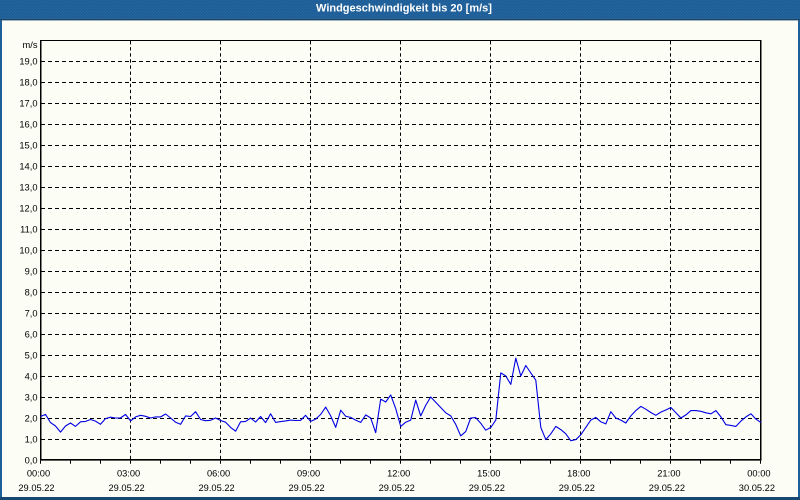  I want to click on svg-text: 06:00, so click(218, 474).